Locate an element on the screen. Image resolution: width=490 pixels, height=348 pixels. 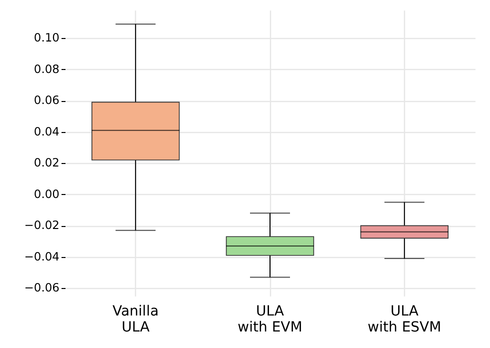
y-tick-label: −0.04 is located at coordinates (42, 256).